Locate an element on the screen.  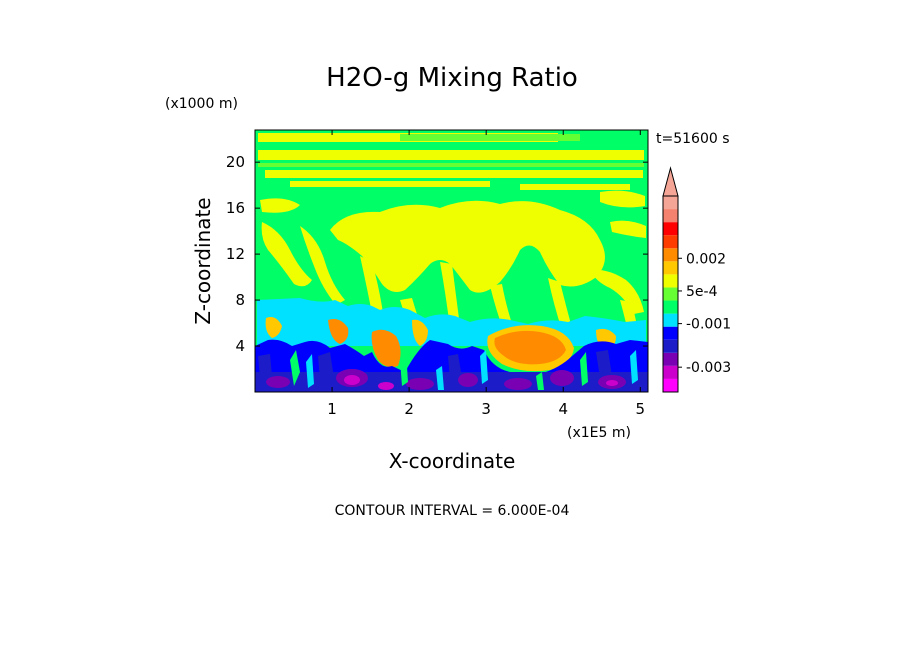
x-units-label: (x1E5 m) is located at coordinates (599, 433).